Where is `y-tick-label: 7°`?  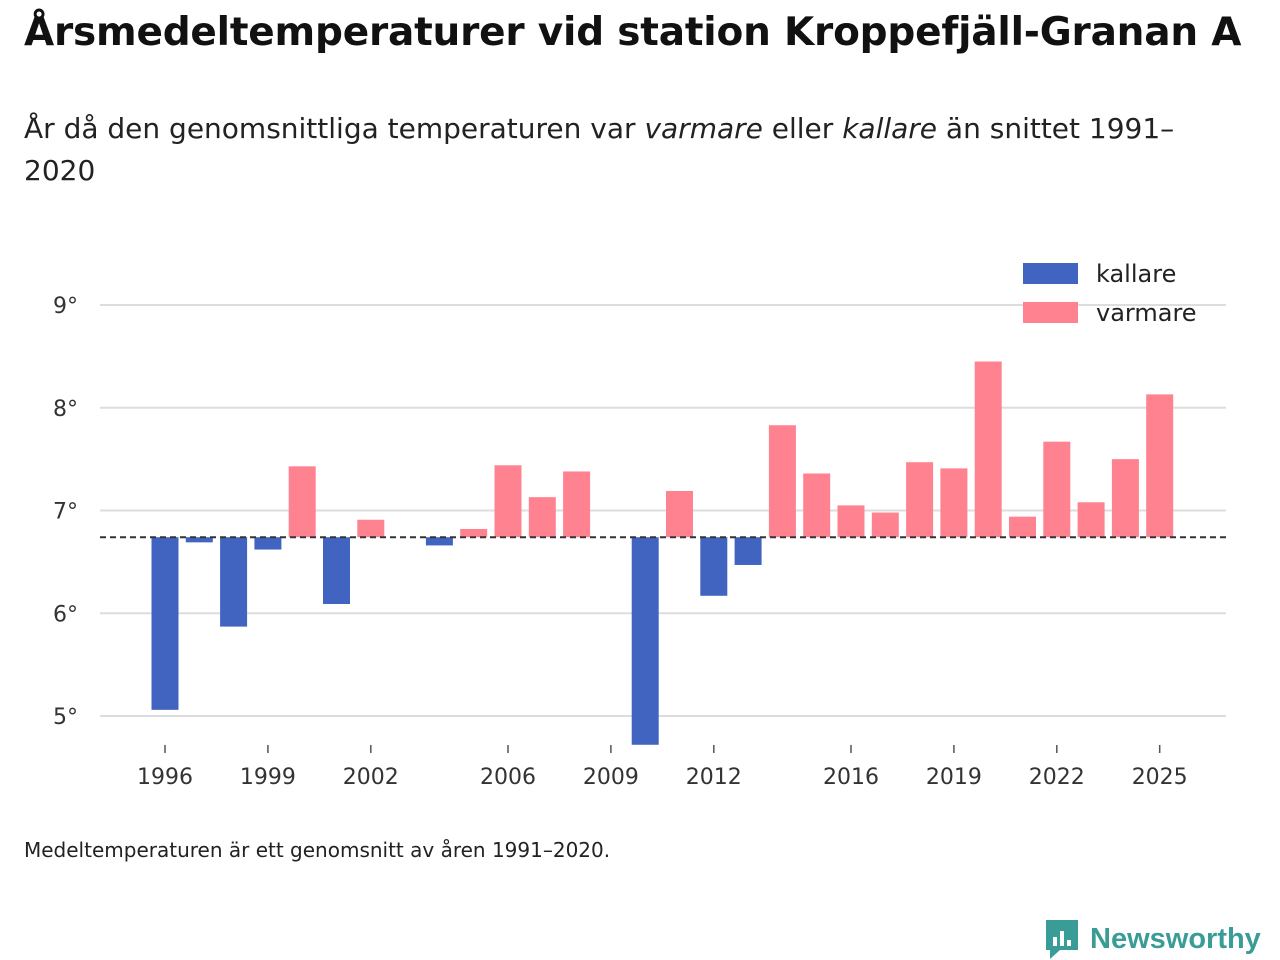
y-tick-label: 7° is located at coordinates (65, 512).